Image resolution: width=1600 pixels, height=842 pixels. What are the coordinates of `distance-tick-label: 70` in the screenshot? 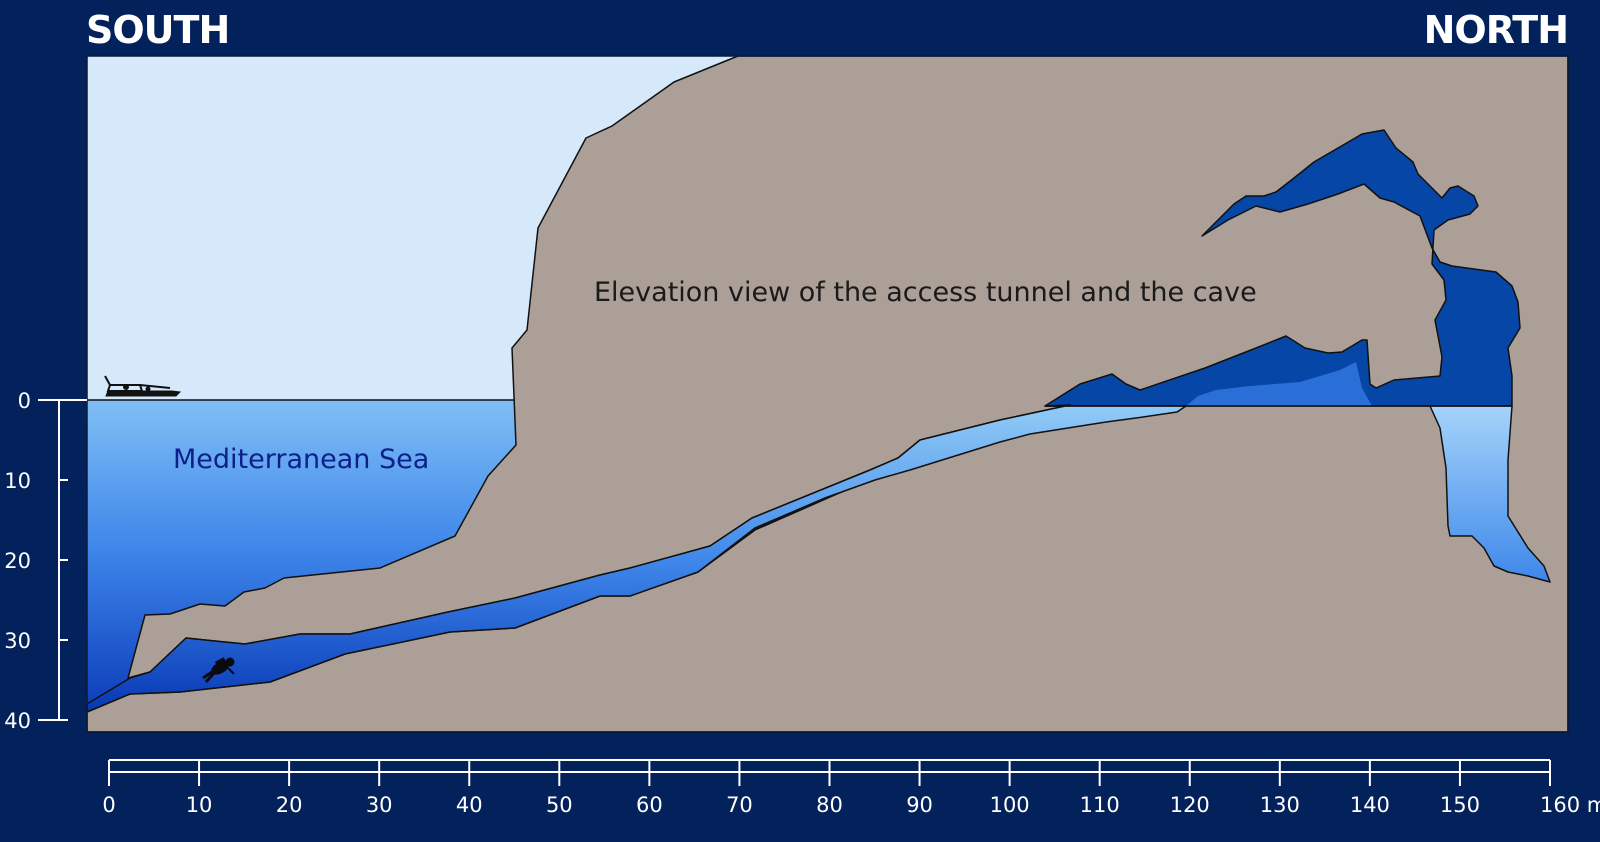 It's located at (739, 805).